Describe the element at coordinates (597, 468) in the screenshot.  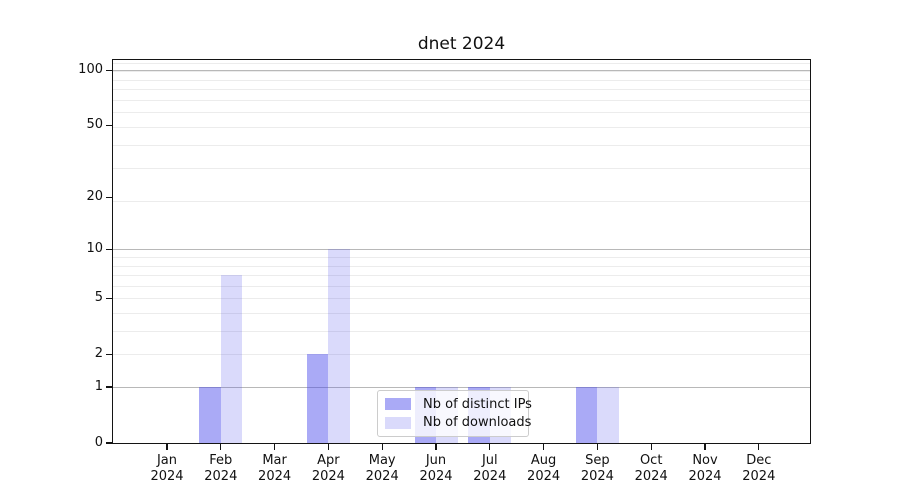
I see `x-tick-label-sep: Sep 2024` at that location.